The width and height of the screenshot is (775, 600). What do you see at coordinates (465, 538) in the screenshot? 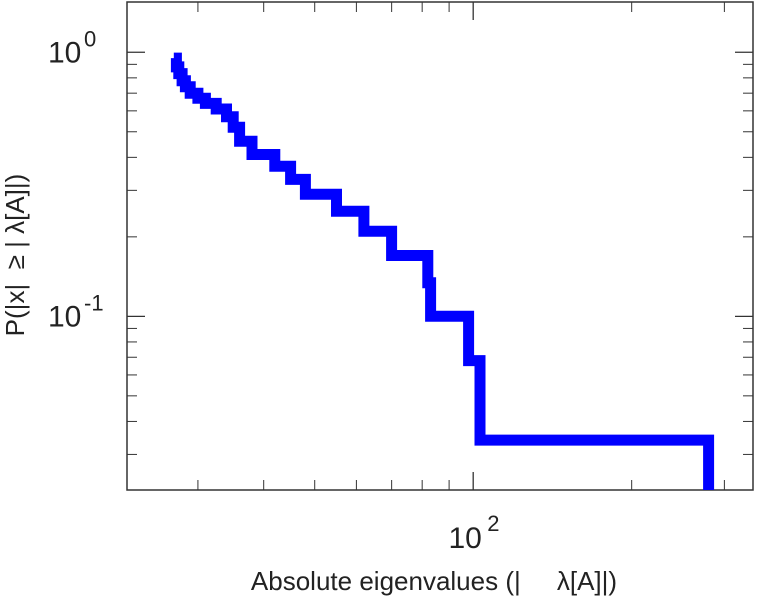
I see `x-tick-label: 10` at bounding box center [465, 538].